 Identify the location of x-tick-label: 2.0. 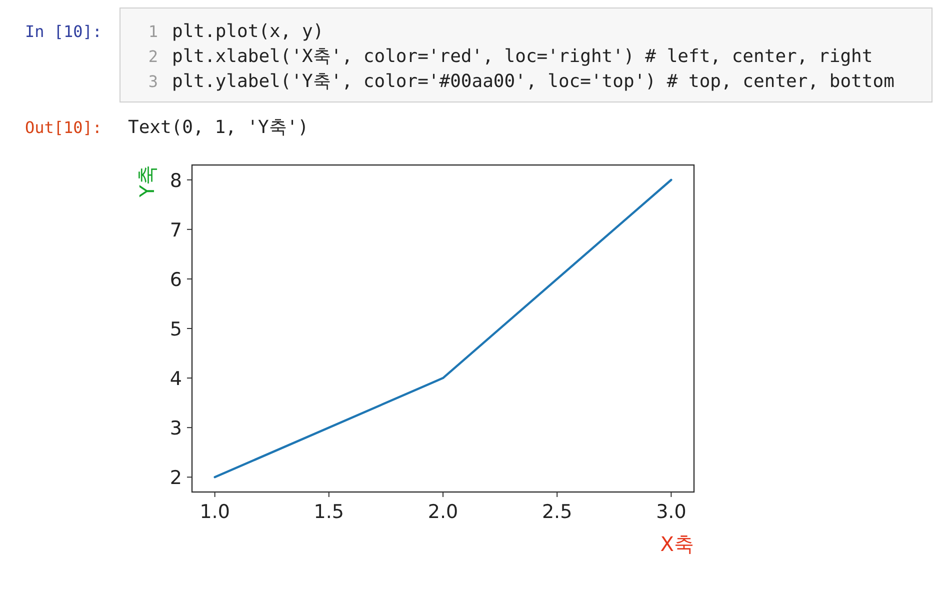
(443, 512).